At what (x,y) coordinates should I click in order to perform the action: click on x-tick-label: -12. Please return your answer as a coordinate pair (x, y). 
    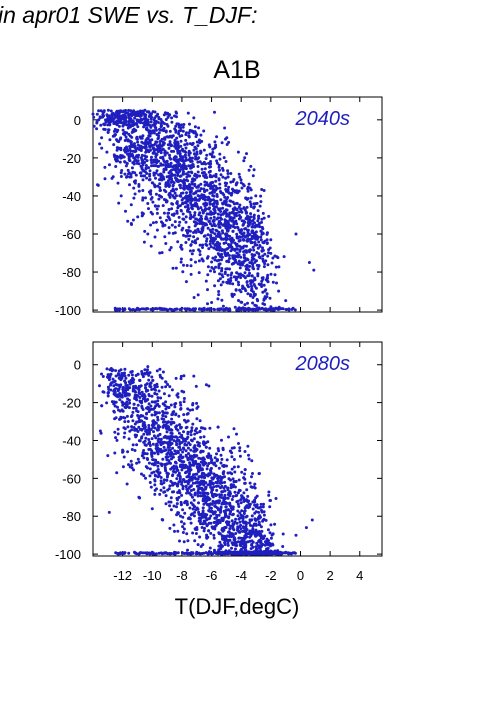
    Looking at the image, I should click on (122, 575).